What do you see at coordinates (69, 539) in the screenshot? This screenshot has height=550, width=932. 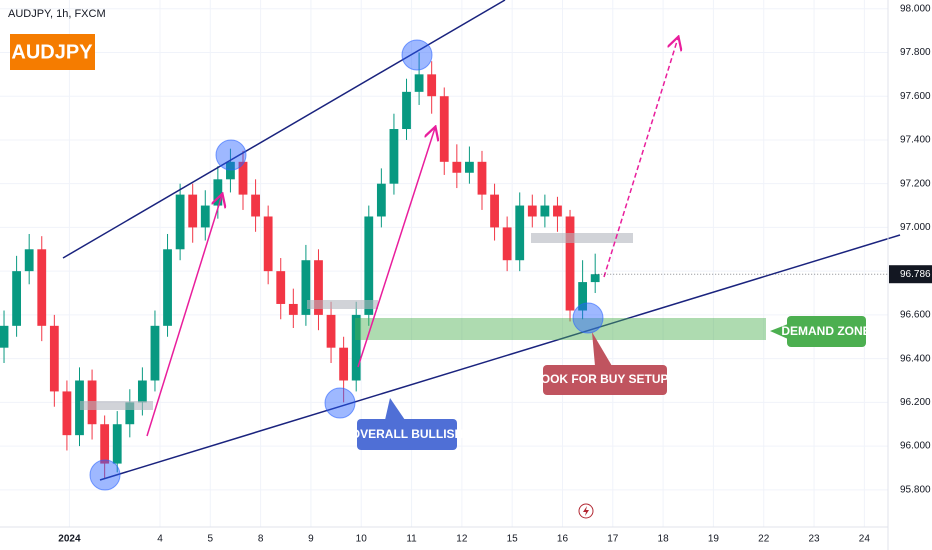 I see `x-tick-label: 2024` at bounding box center [69, 539].